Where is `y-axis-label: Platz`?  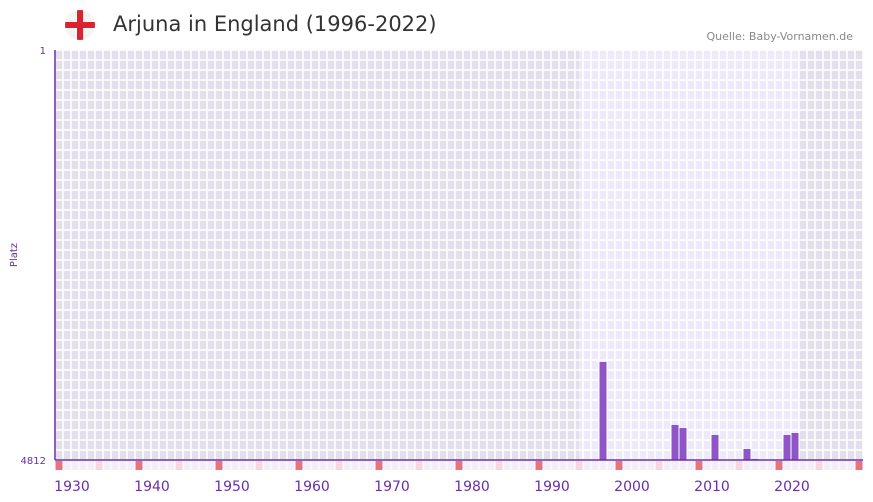 y-axis-label: Platz is located at coordinates (14, 255).